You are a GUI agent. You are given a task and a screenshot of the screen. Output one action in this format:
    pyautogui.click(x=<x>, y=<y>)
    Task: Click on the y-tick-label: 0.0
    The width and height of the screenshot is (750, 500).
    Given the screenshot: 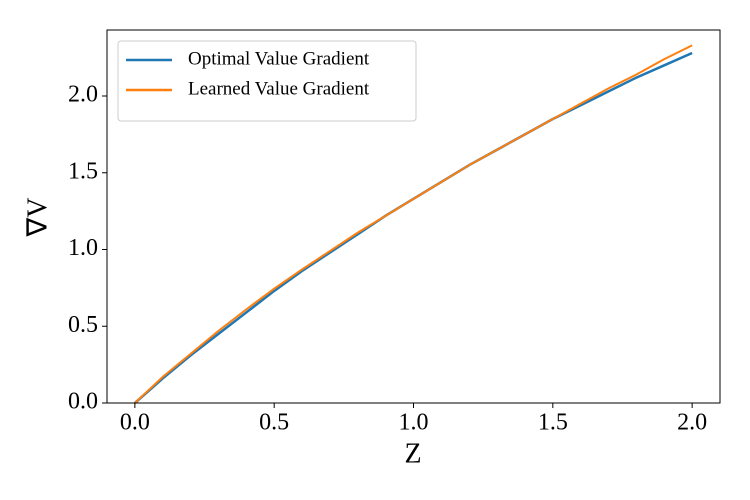 What is the action you would take?
    pyautogui.click(x=83, y=402)
    